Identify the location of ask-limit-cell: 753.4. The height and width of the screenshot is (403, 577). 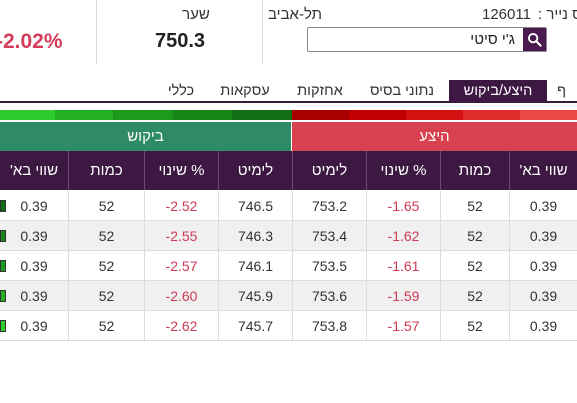
(329, 236).